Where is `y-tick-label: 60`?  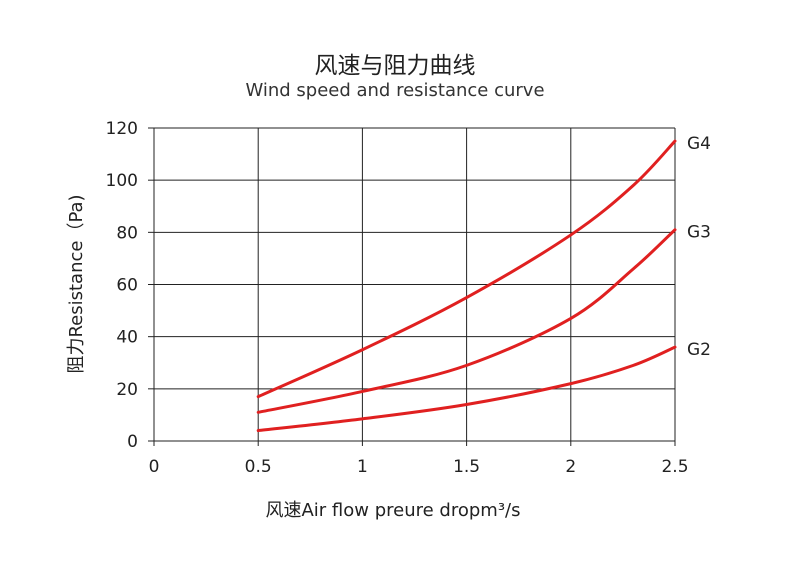 y-tick-label: 60 is located at coordinates (127, 286).